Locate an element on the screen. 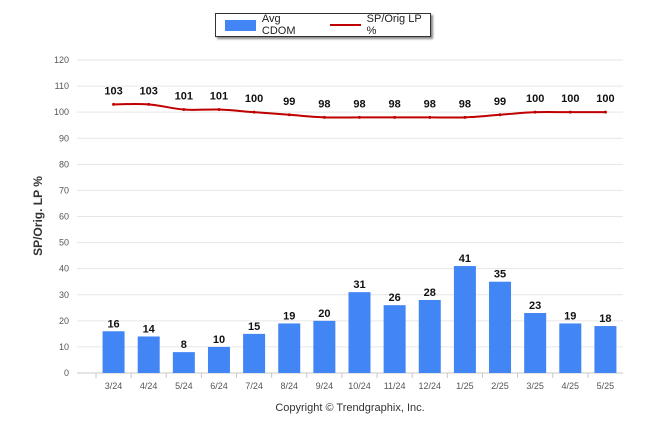  line-series: 103 103 101 101 100 99 98 98 98 98 98 99 100 100 100 is located at coordinates (359, 102).